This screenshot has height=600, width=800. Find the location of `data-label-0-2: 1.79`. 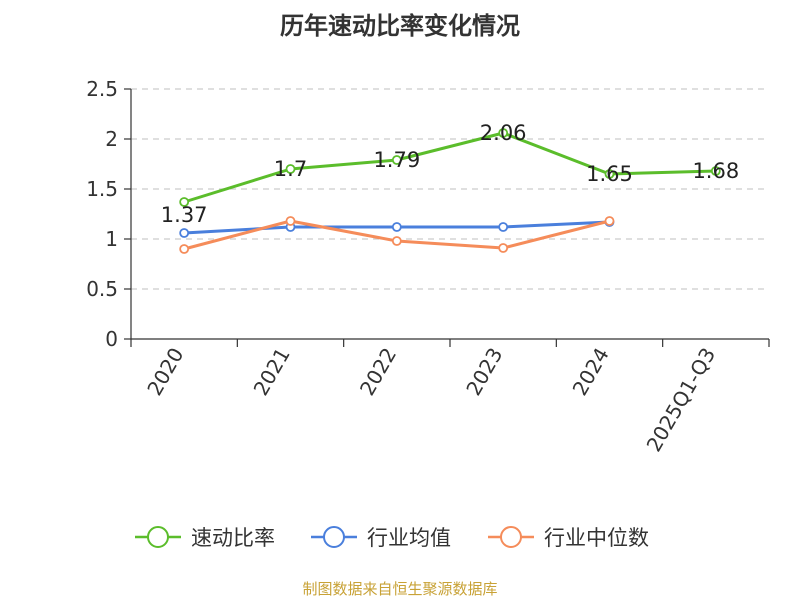

data-label-0-2: 1.79 is located at coordinates (396, 160).